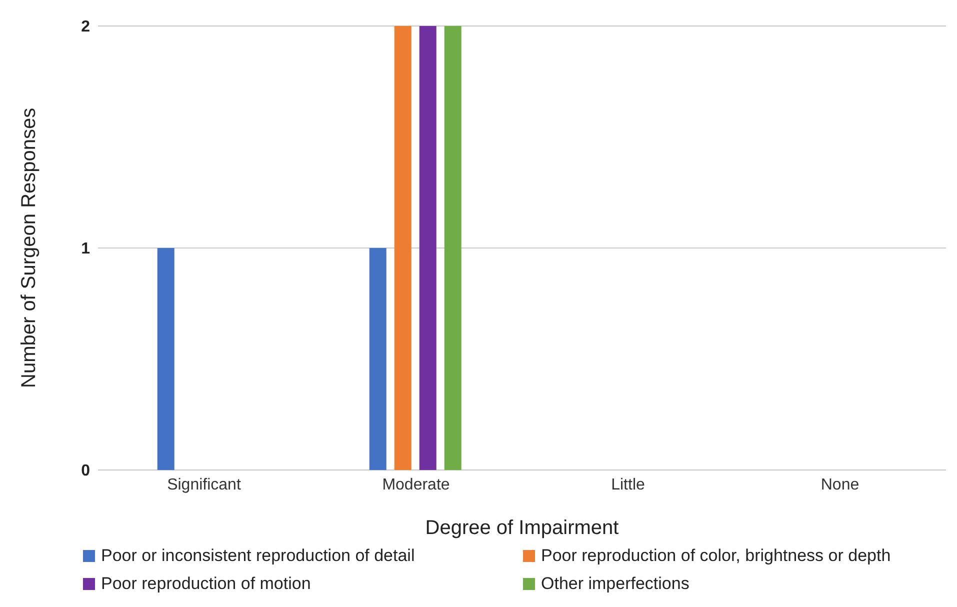 This screenshot has width=957, height=607. What do you see at coordinates (29, 248) in the screenshot?
I see `y-axis-title: Number of Surgeon Responses` at bounding box center [29, 248].